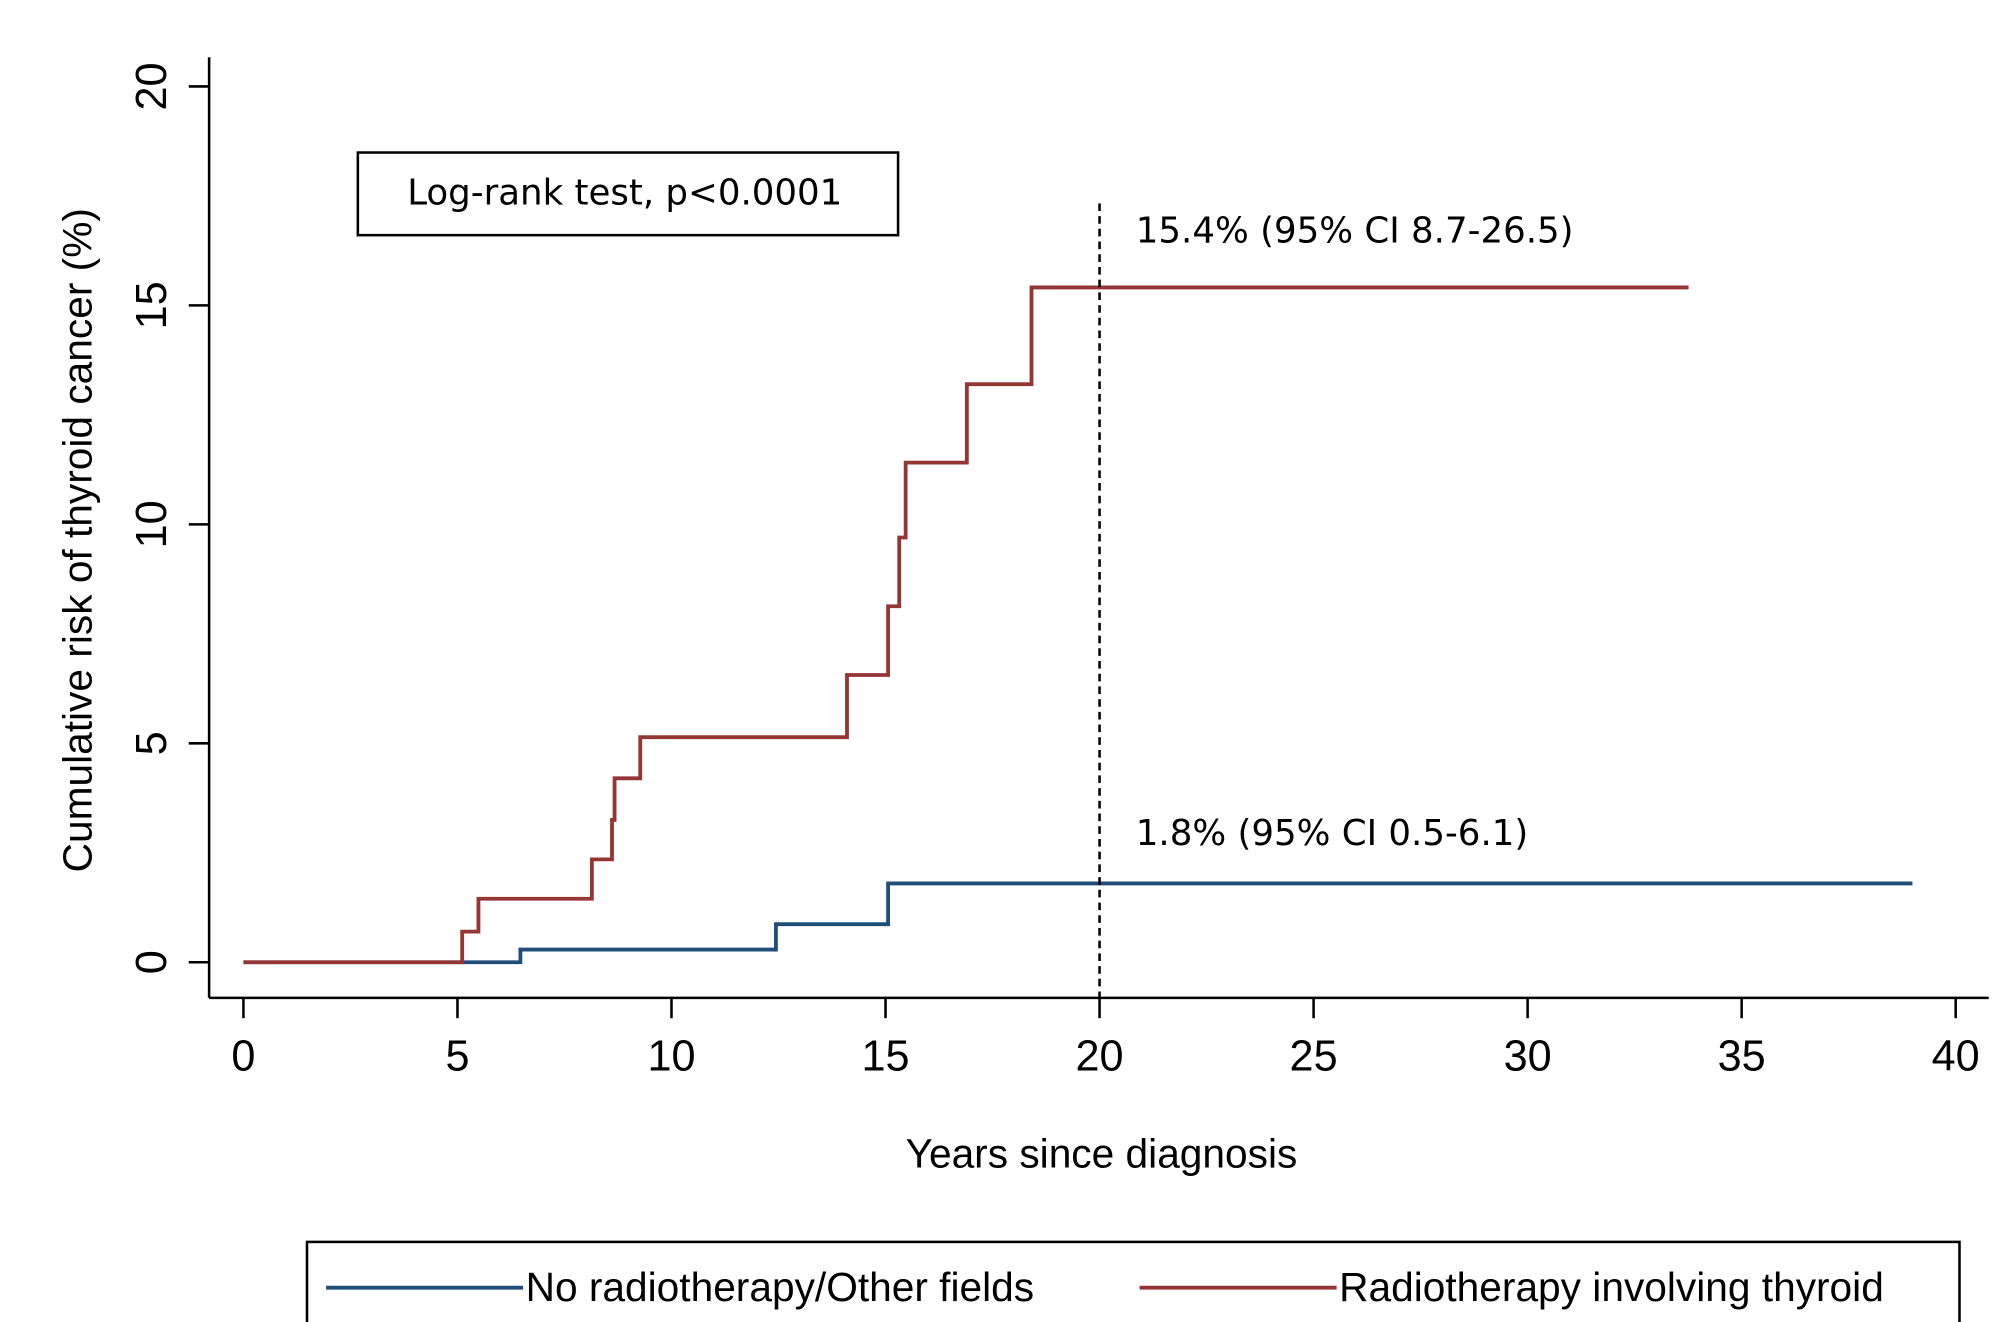 The width and height of the screenshot is (1997, 1322). I want to click on y-tick-label: 10, so click(152, 524).